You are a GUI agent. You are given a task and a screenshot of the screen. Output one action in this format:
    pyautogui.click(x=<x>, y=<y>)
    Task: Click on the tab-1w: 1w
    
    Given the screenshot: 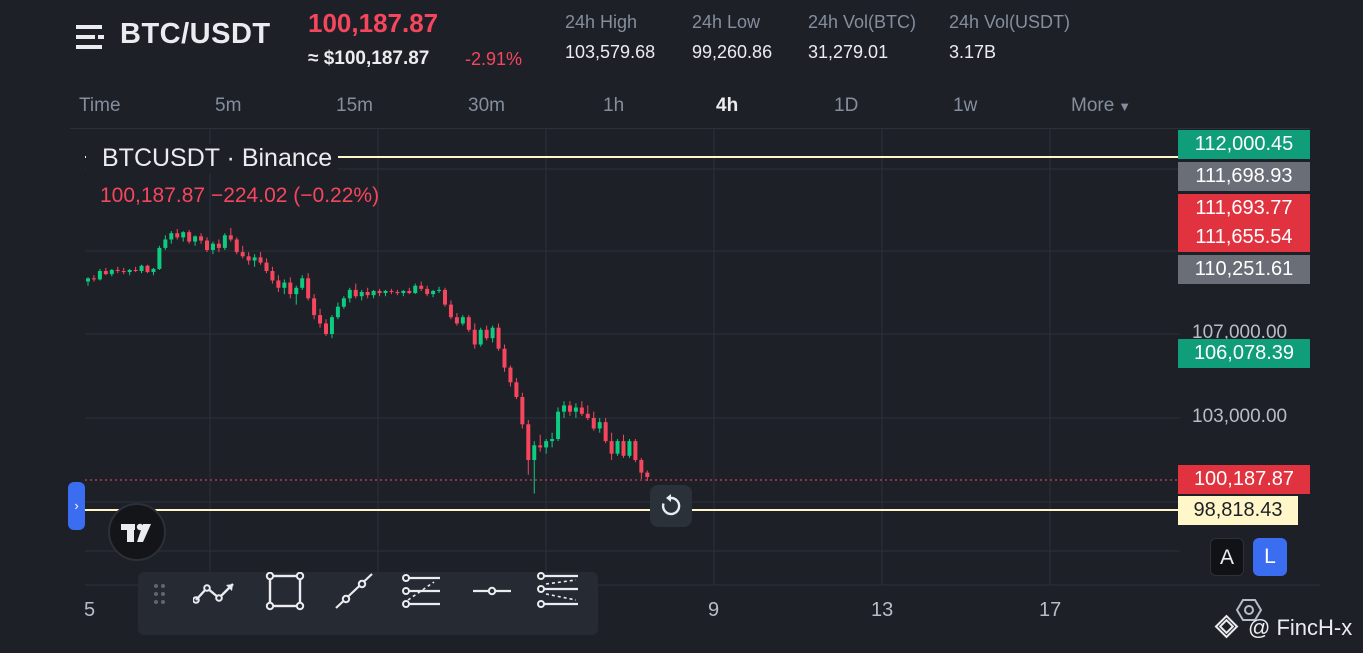 What is the action you would take?
    pyautogui.click(x=965, y=105)
    